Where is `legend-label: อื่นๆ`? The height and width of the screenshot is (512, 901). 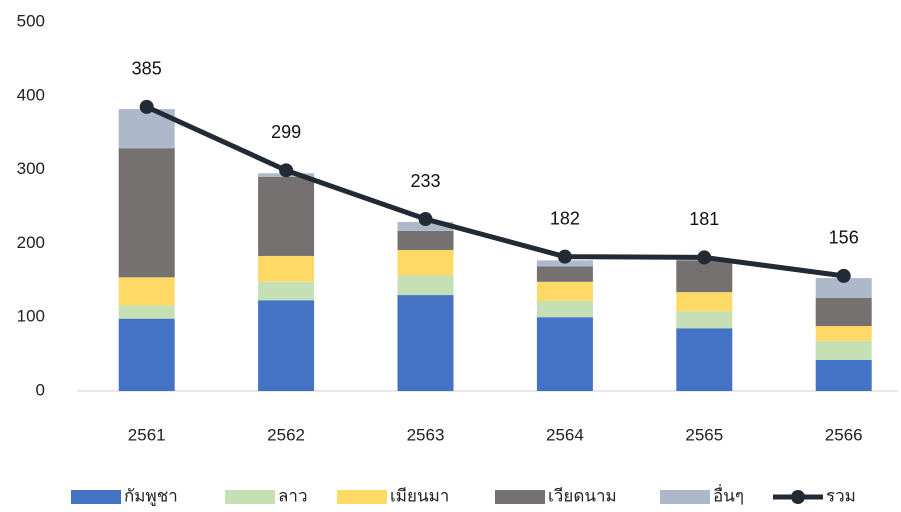 legend-label: อื่นๆ is located at coordinates (728, 494).